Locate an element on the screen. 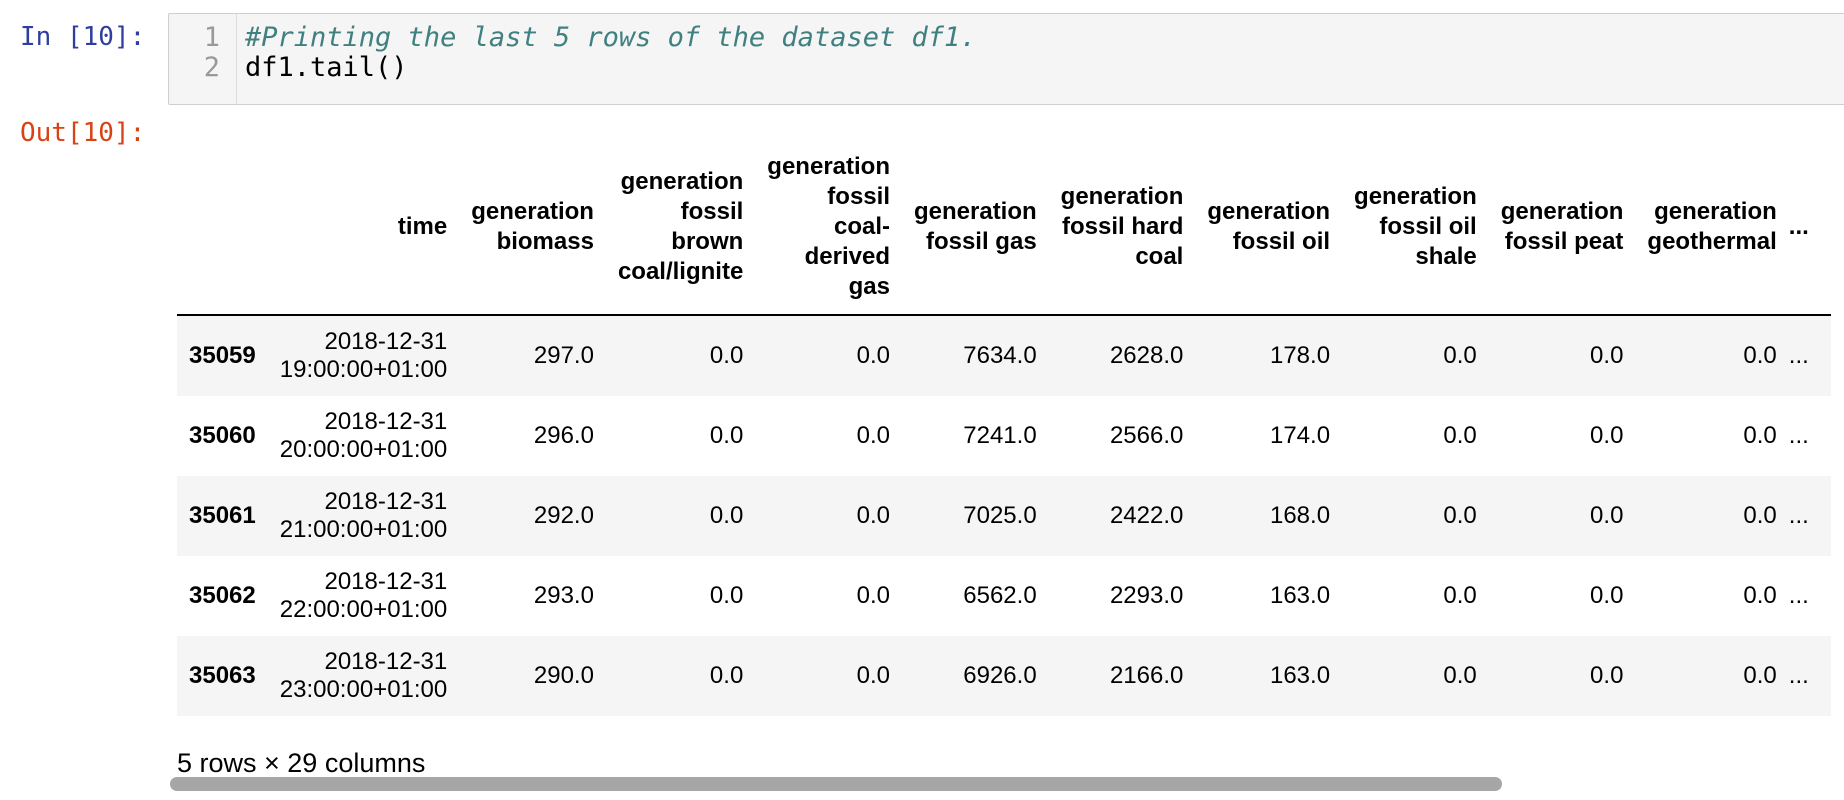 This screenshot has width=1844, height=800. table-cell: 296.0 is located at coordinates (563, 435).